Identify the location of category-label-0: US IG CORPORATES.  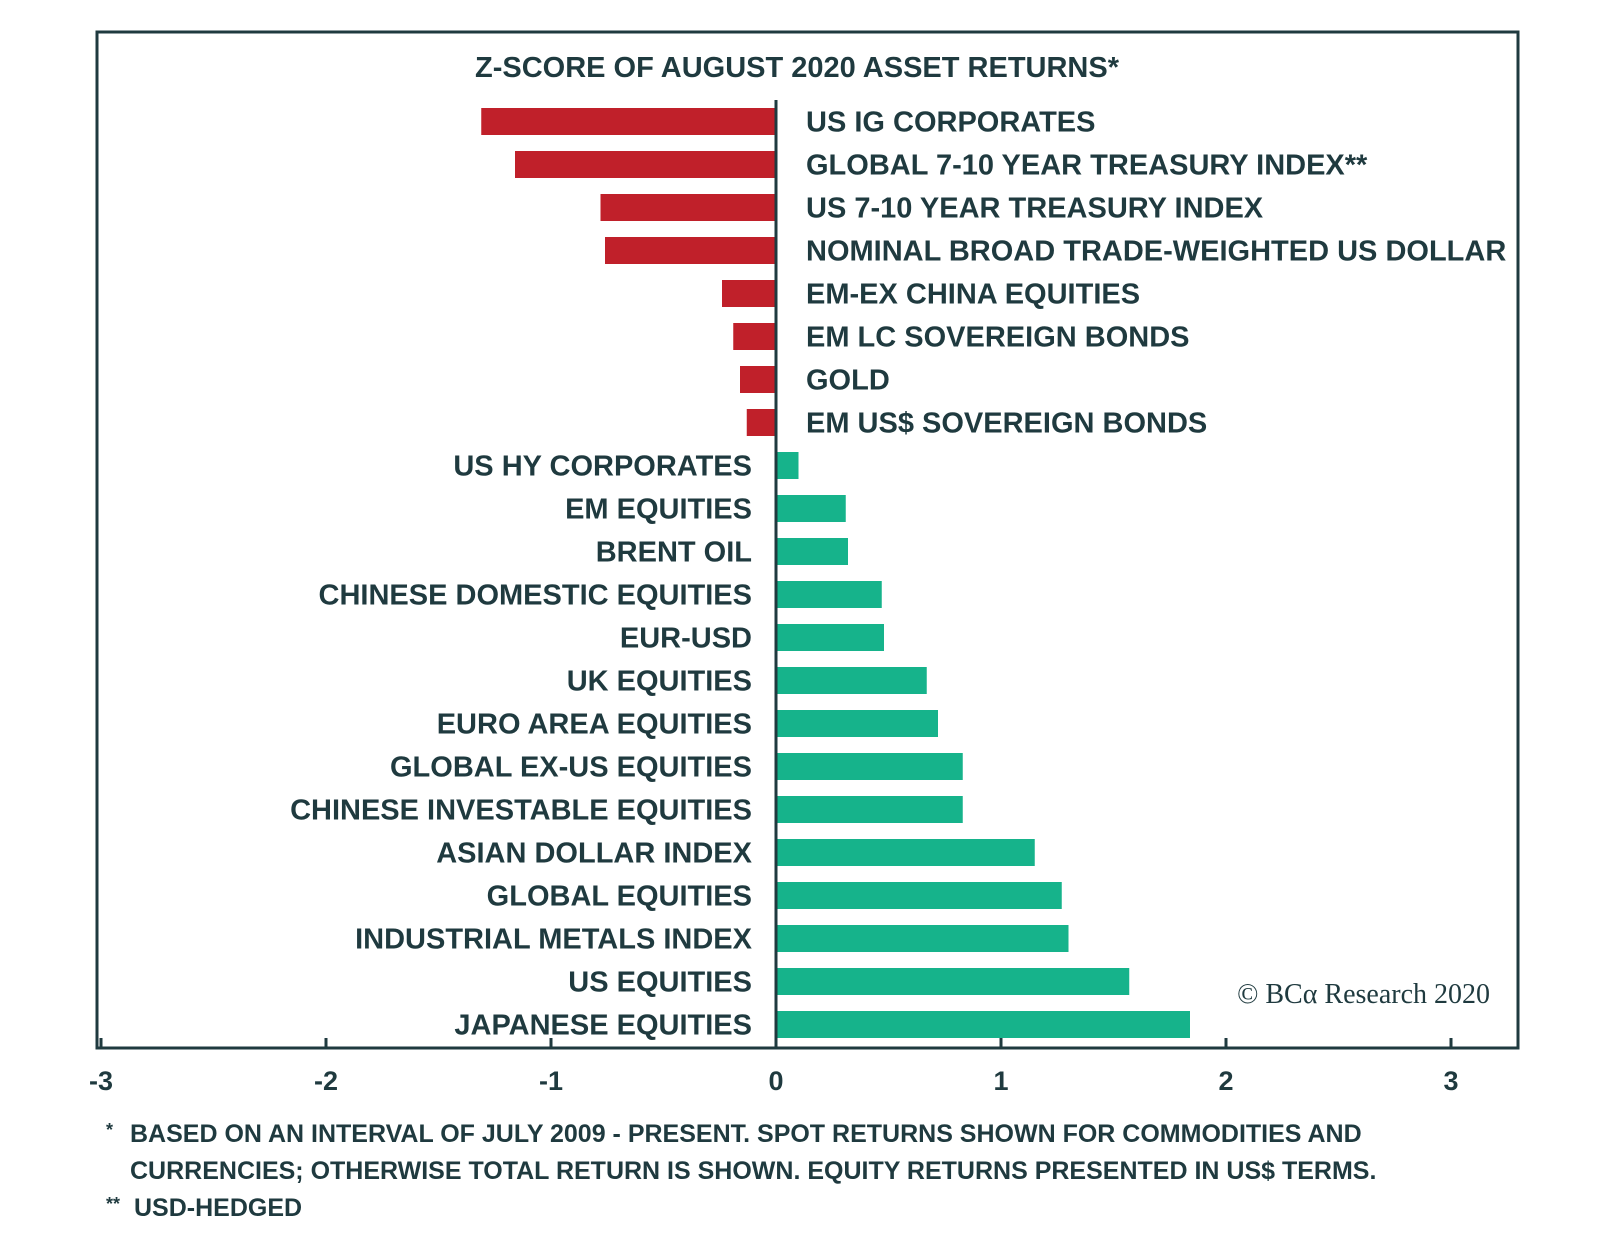
(951, 123).